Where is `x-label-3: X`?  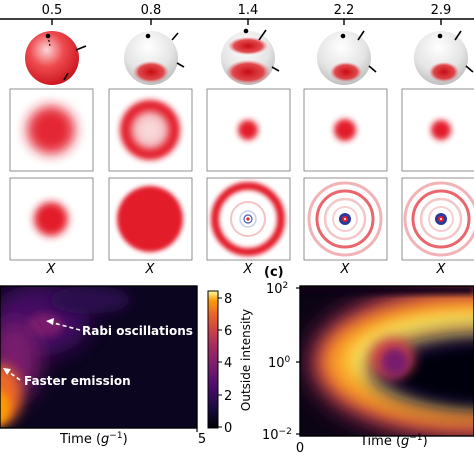 x-label-3: X is located at coordinates (248, 269).